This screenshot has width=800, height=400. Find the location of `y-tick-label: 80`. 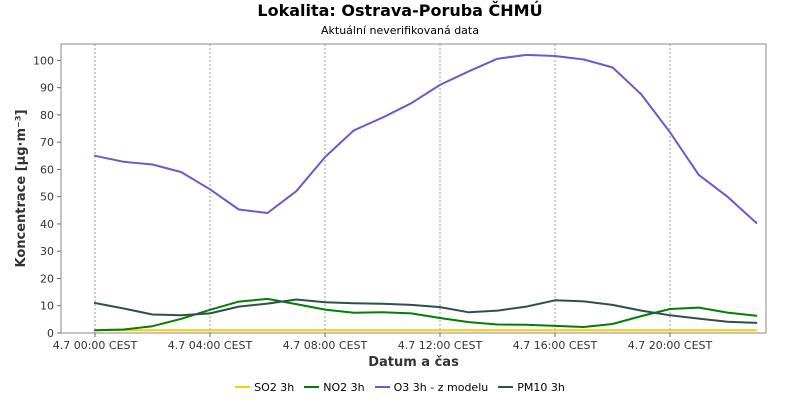

y-tick-label: 80 is located at coordinates (47, 115).